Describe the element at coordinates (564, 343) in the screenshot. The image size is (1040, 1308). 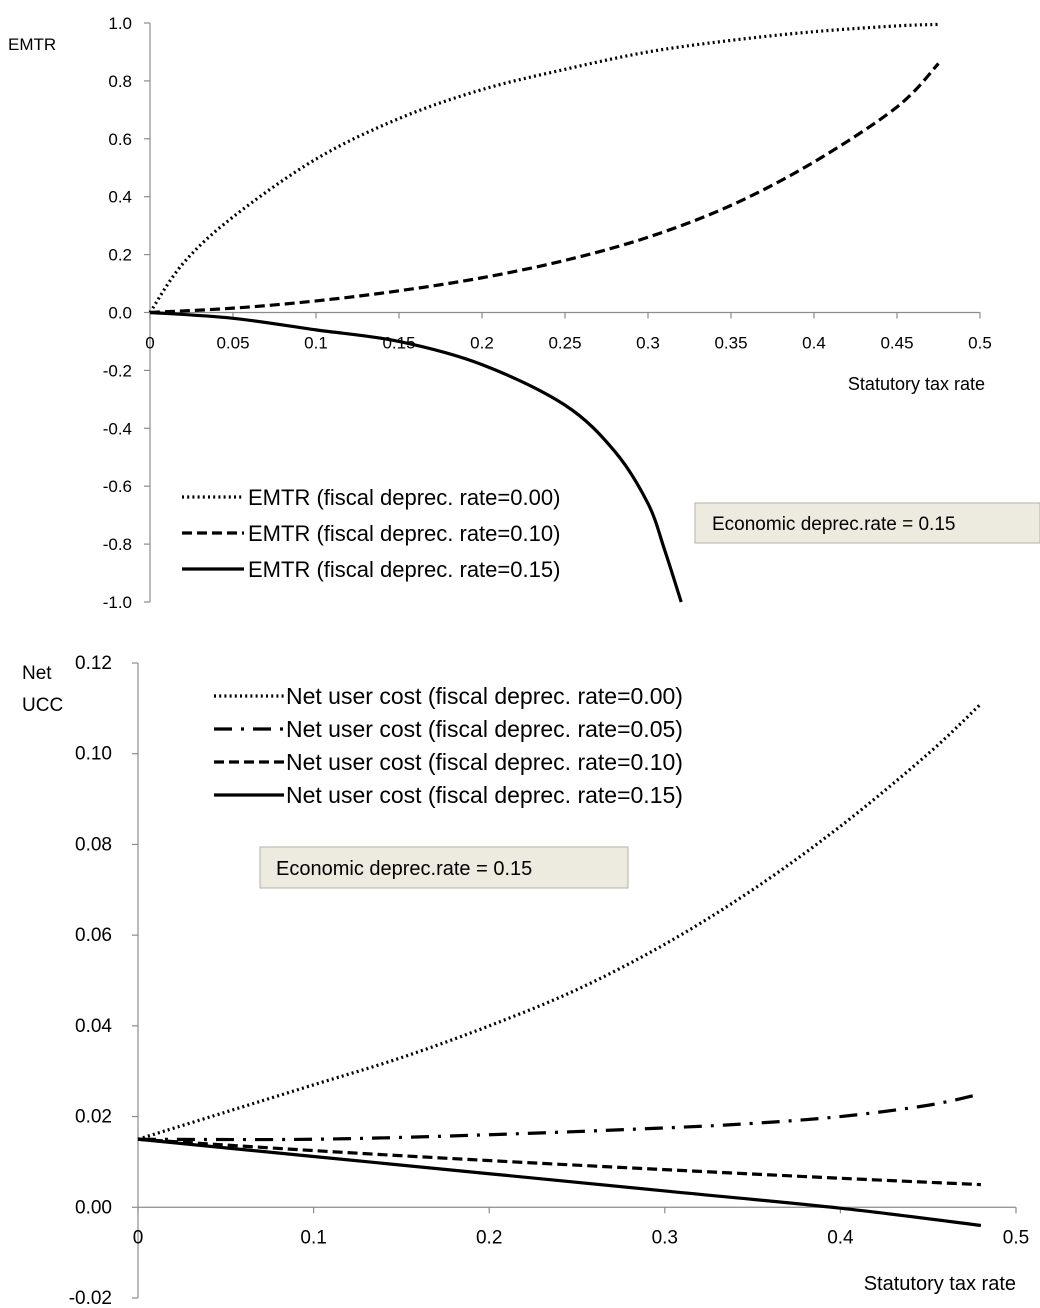
I see `x-tick-label: 0.25` at that location.